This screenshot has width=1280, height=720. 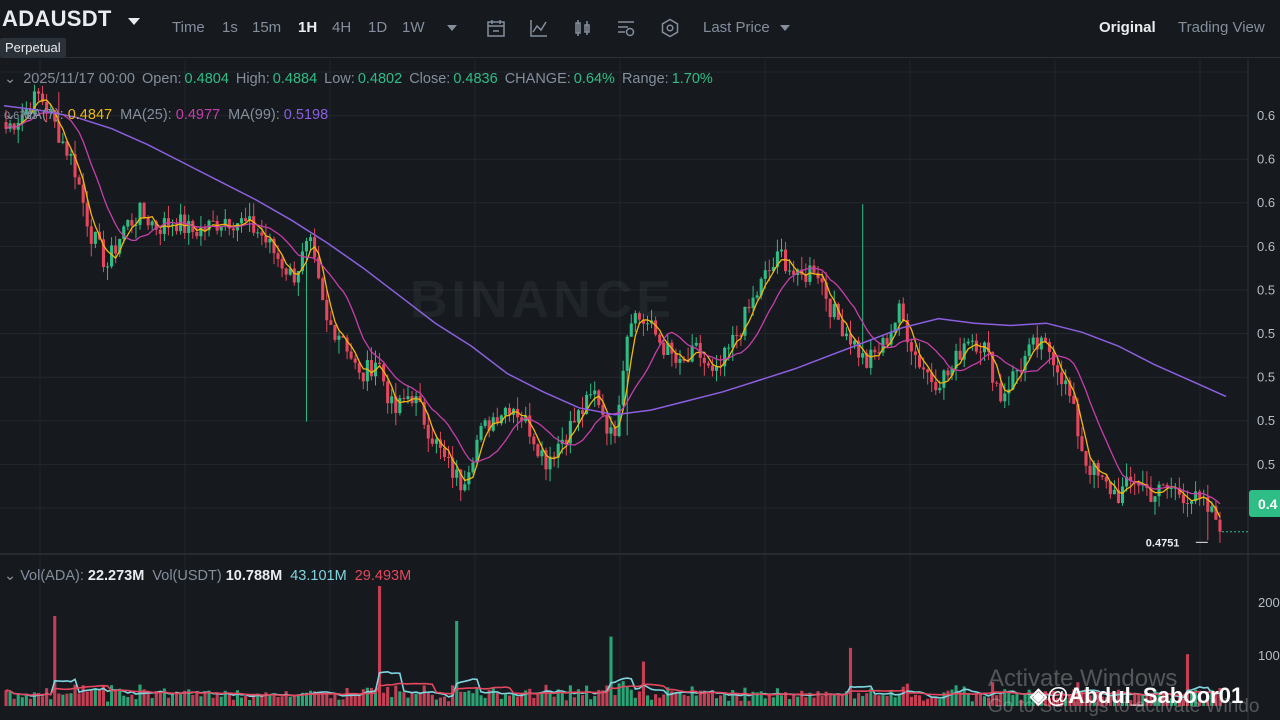 What do you see at coordinates (1221, 27) in the screenshot?
I see `view-tradingview-tab: Trading View` at bounding box center [1221, 27].